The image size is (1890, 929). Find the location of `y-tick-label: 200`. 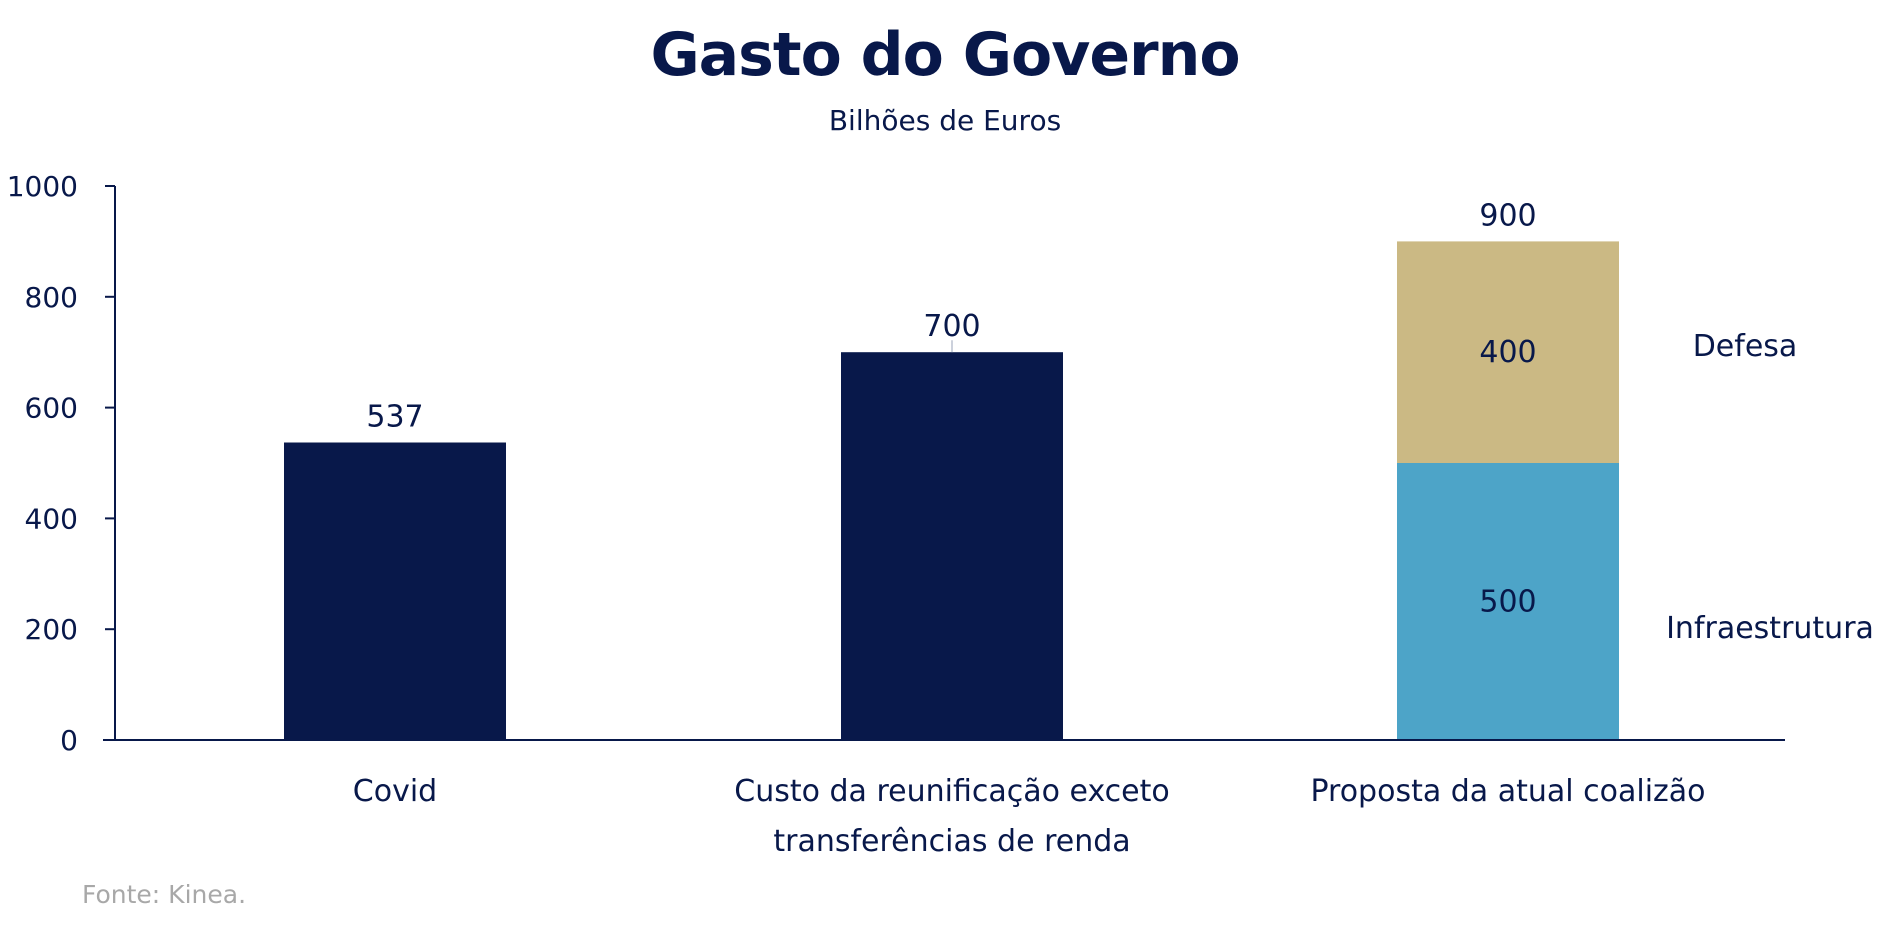

y-tick-label: 200 is located at coordinates (51, 629).